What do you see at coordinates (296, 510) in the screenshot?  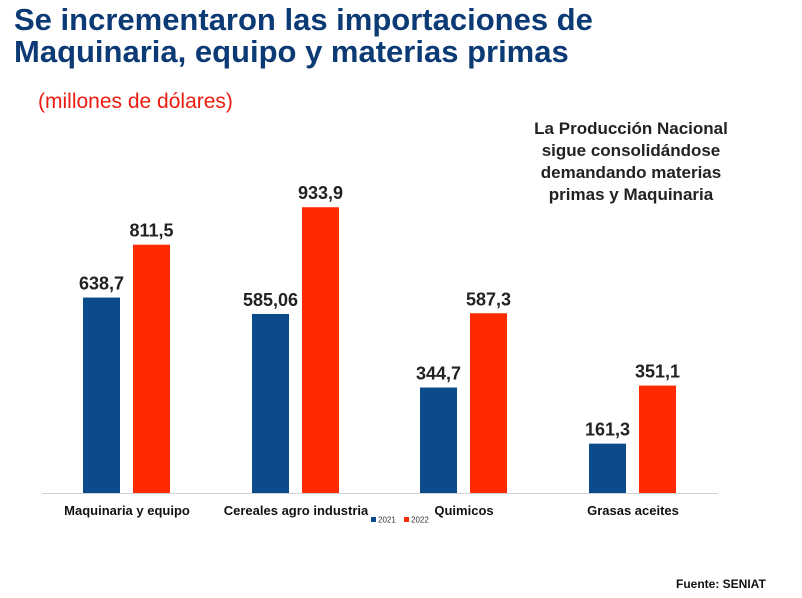 I see `x-tick-label: Cereales agro industria` at bounding box center [296, 510].